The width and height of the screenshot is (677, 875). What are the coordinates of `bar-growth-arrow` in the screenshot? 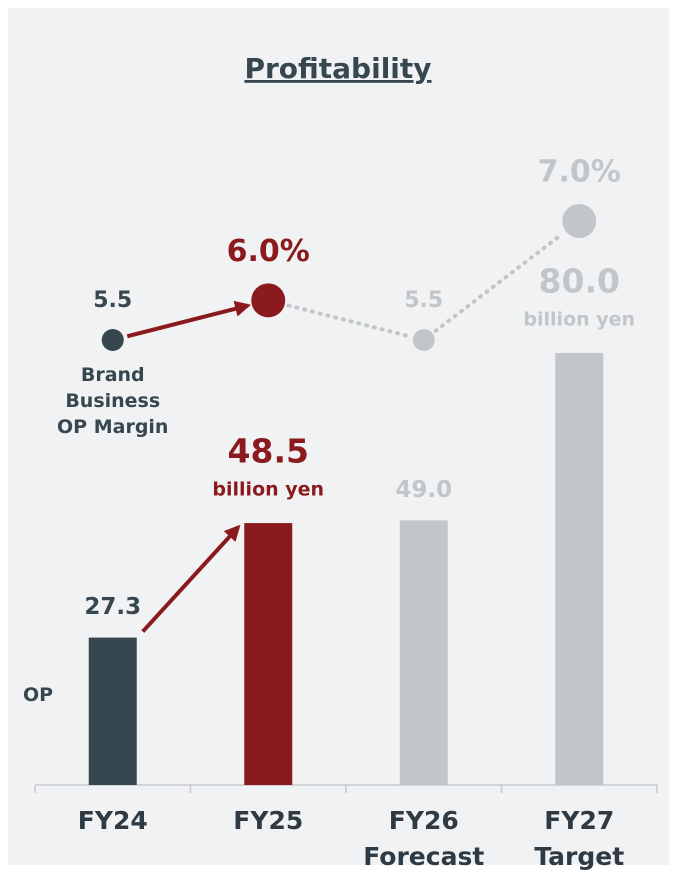 It's located at (191, 578).